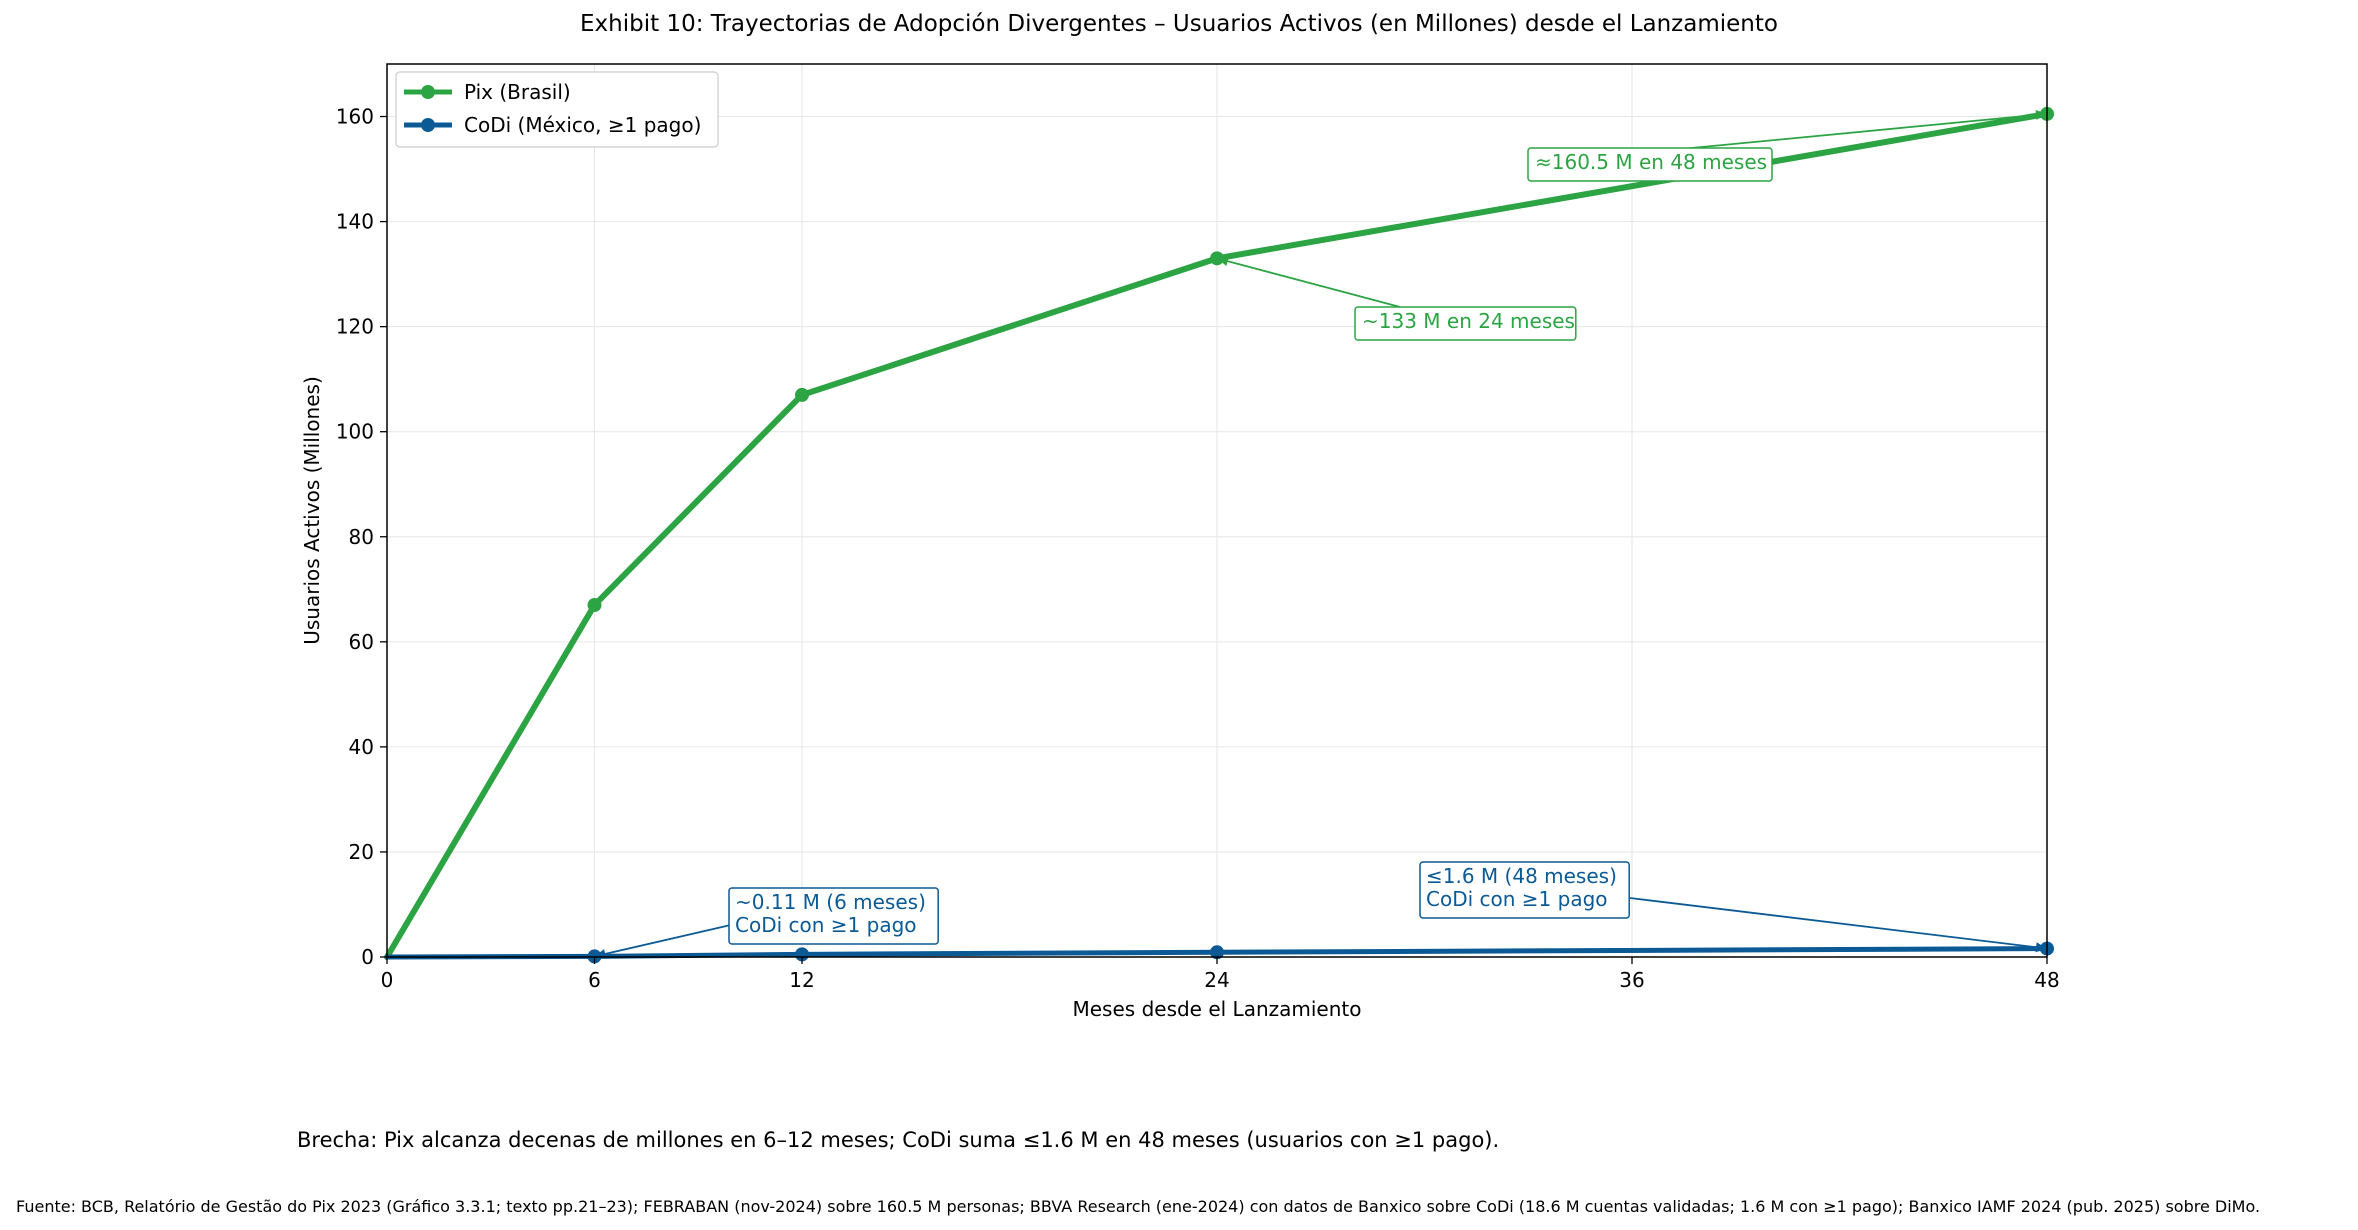  What do you see at coordinates (355, 222) in the screenshot?
I see `y-tick-label: 140` at bounding box center [355, 222].